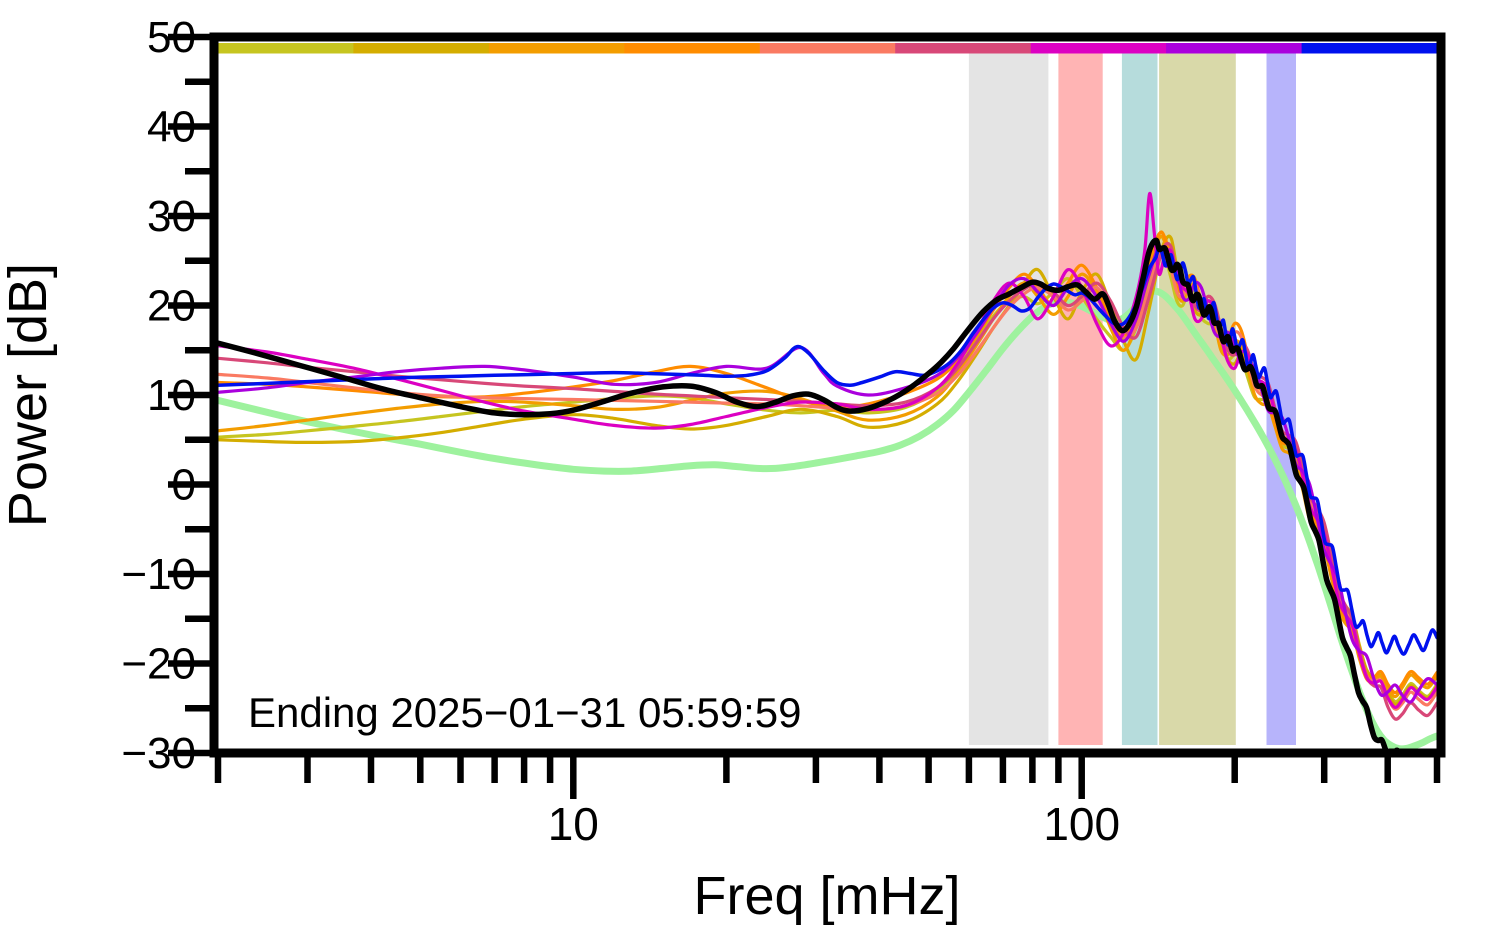 The height and width of the screenshot is (952, 1494). I want to click on y-tick-label--30: −30, so click(158, 753).